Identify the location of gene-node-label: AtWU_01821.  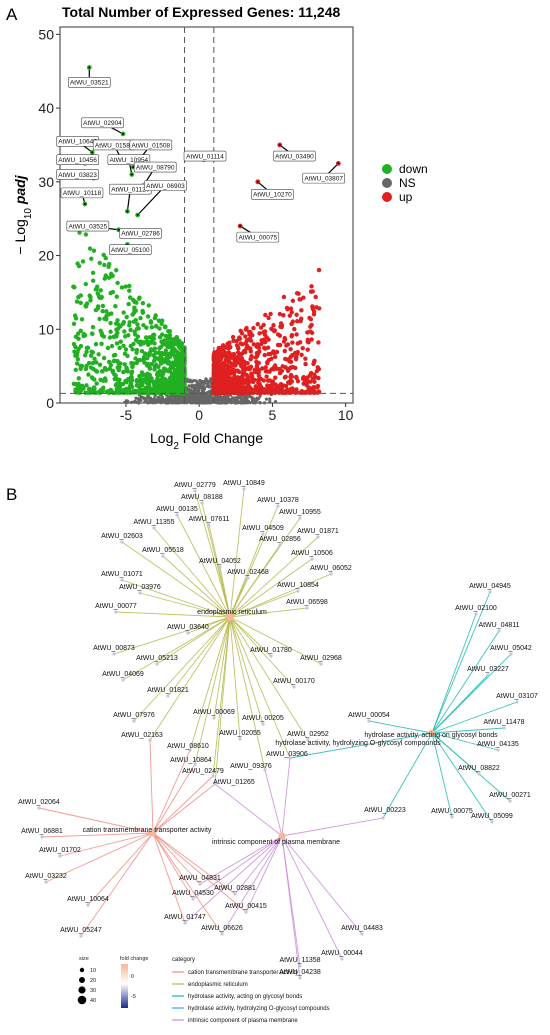
(168, 690).